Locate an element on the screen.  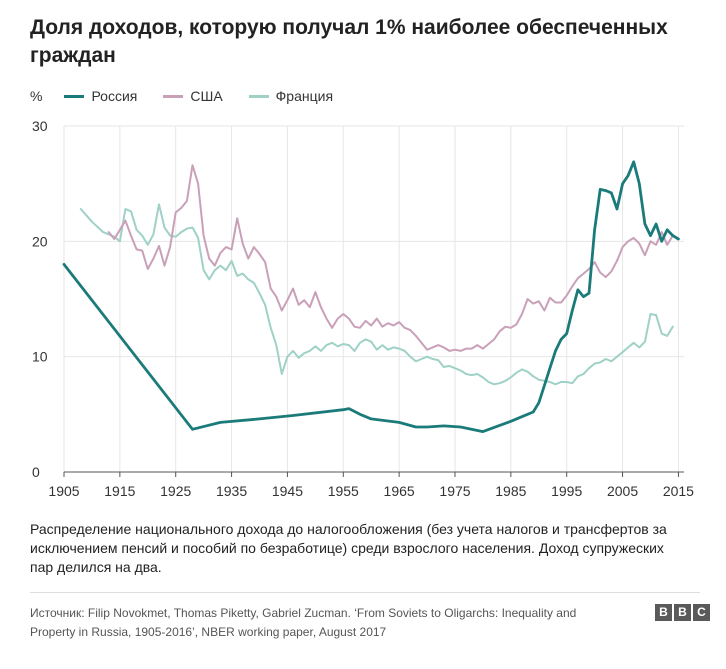
x-tick-label: 1965 is located at coordinates (399, 491).